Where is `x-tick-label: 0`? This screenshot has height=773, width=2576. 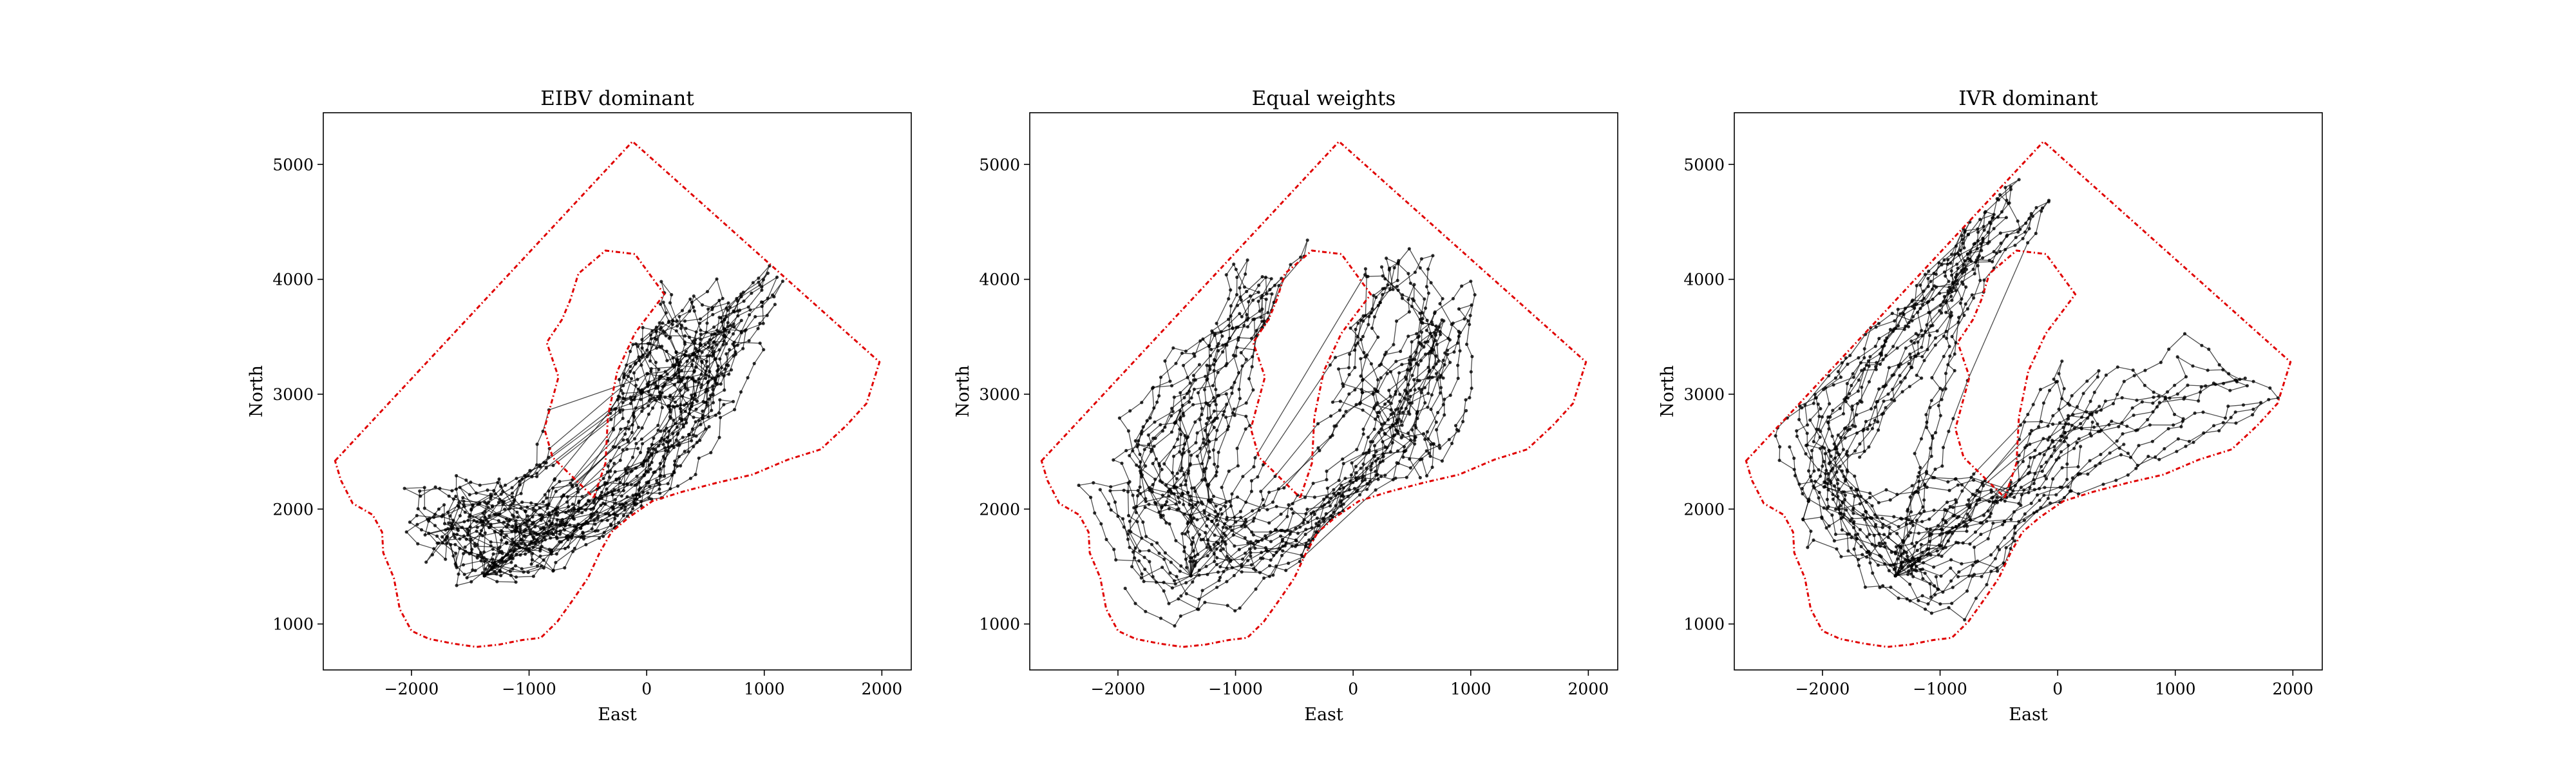 x-tick-label: 0 is located at coordinates (1353, 689).